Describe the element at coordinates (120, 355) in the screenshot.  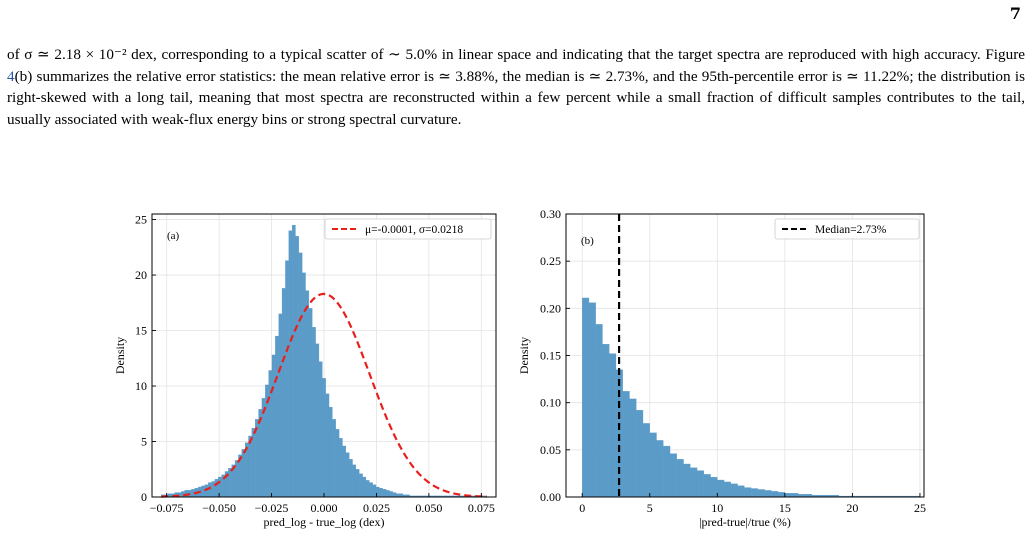
I see `y-axis-label: Density` at that location.